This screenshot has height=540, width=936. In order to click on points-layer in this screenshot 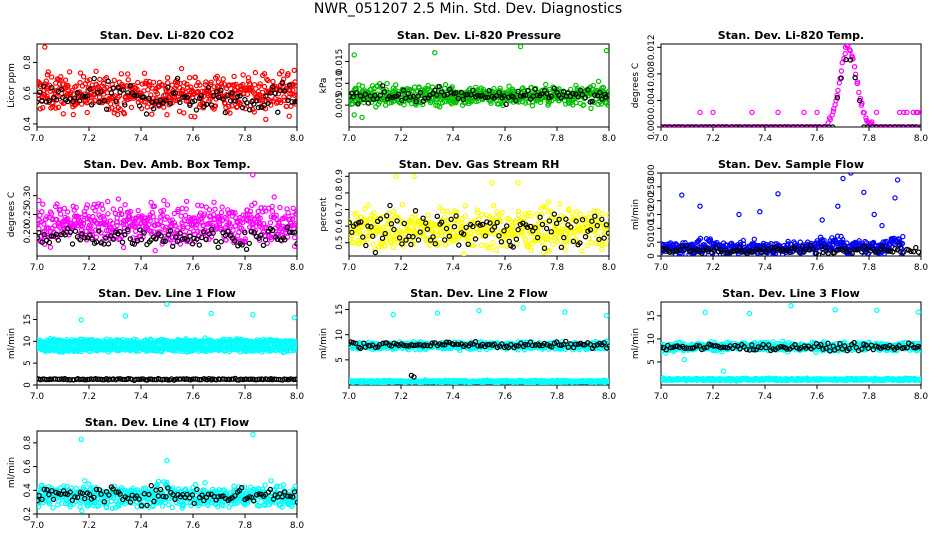, I will do `click(791, 214)`.